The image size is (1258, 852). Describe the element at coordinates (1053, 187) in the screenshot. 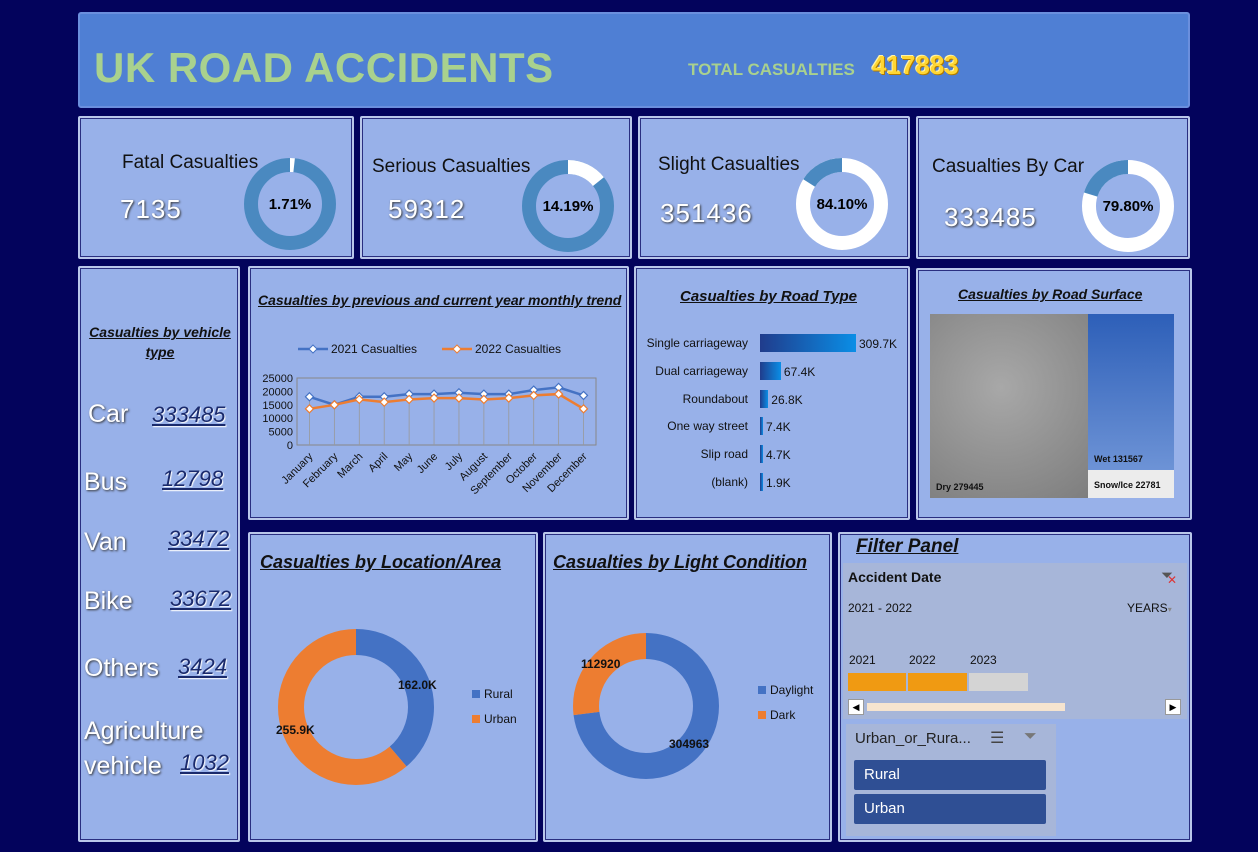

I see `kpi-car-card: Casualties By Car 333485 79.80%` at that location.